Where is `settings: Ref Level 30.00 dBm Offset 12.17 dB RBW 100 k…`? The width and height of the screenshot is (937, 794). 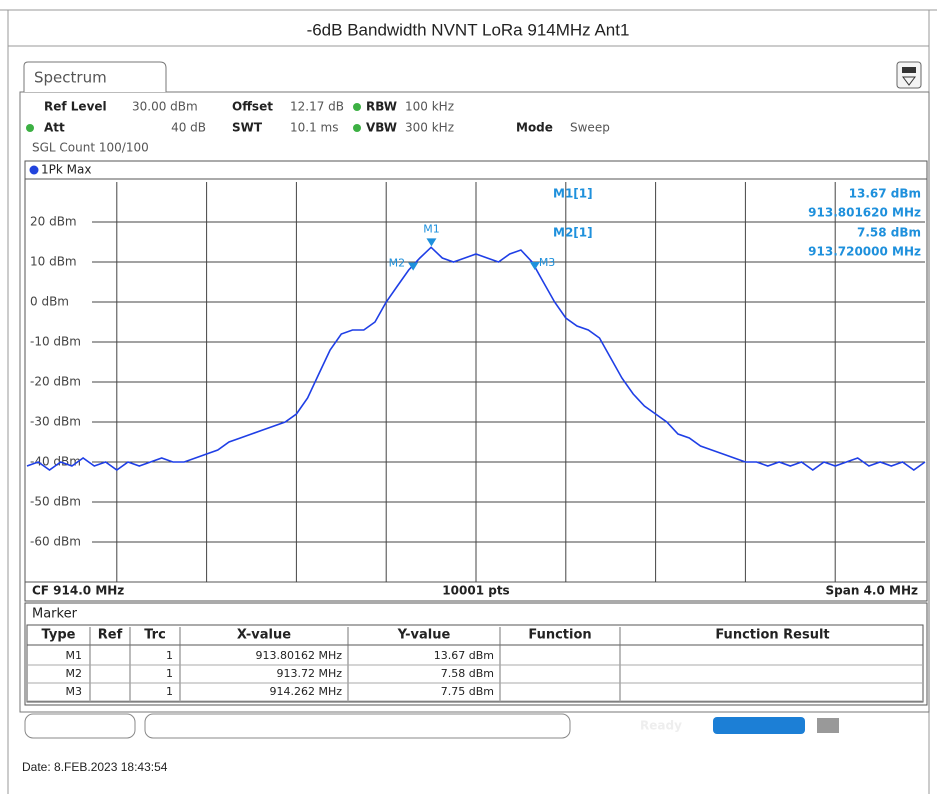 settings: Ref Level 30.00 dBm Offset 12.17 dB RBW 100 k… is located at coordinates (318, 127).